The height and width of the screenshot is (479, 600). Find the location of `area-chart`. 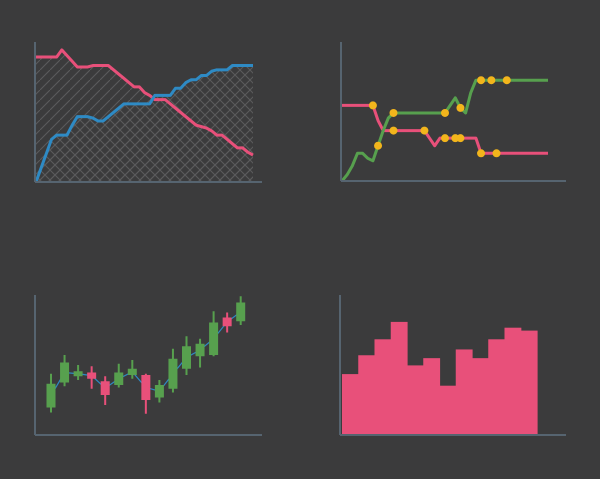

area-chart is located at coordinates (148, 112).